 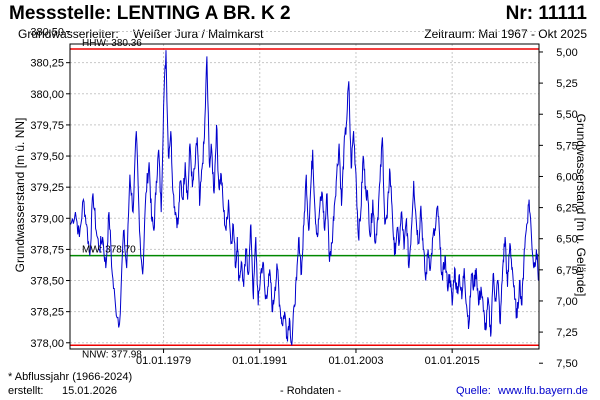 What do you see at coordinates (47, 33) in the screenshot?
I see `y-tick-label-left: 380,50` at bounding box center [47, 33].